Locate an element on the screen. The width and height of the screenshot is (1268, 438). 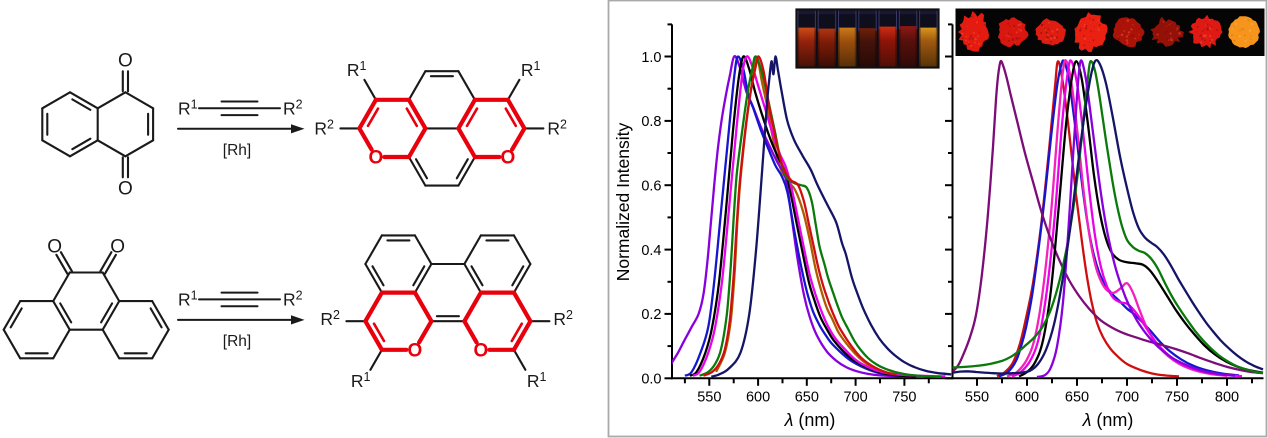
svg-text: 0.0 is located at coordinates (651, 380).